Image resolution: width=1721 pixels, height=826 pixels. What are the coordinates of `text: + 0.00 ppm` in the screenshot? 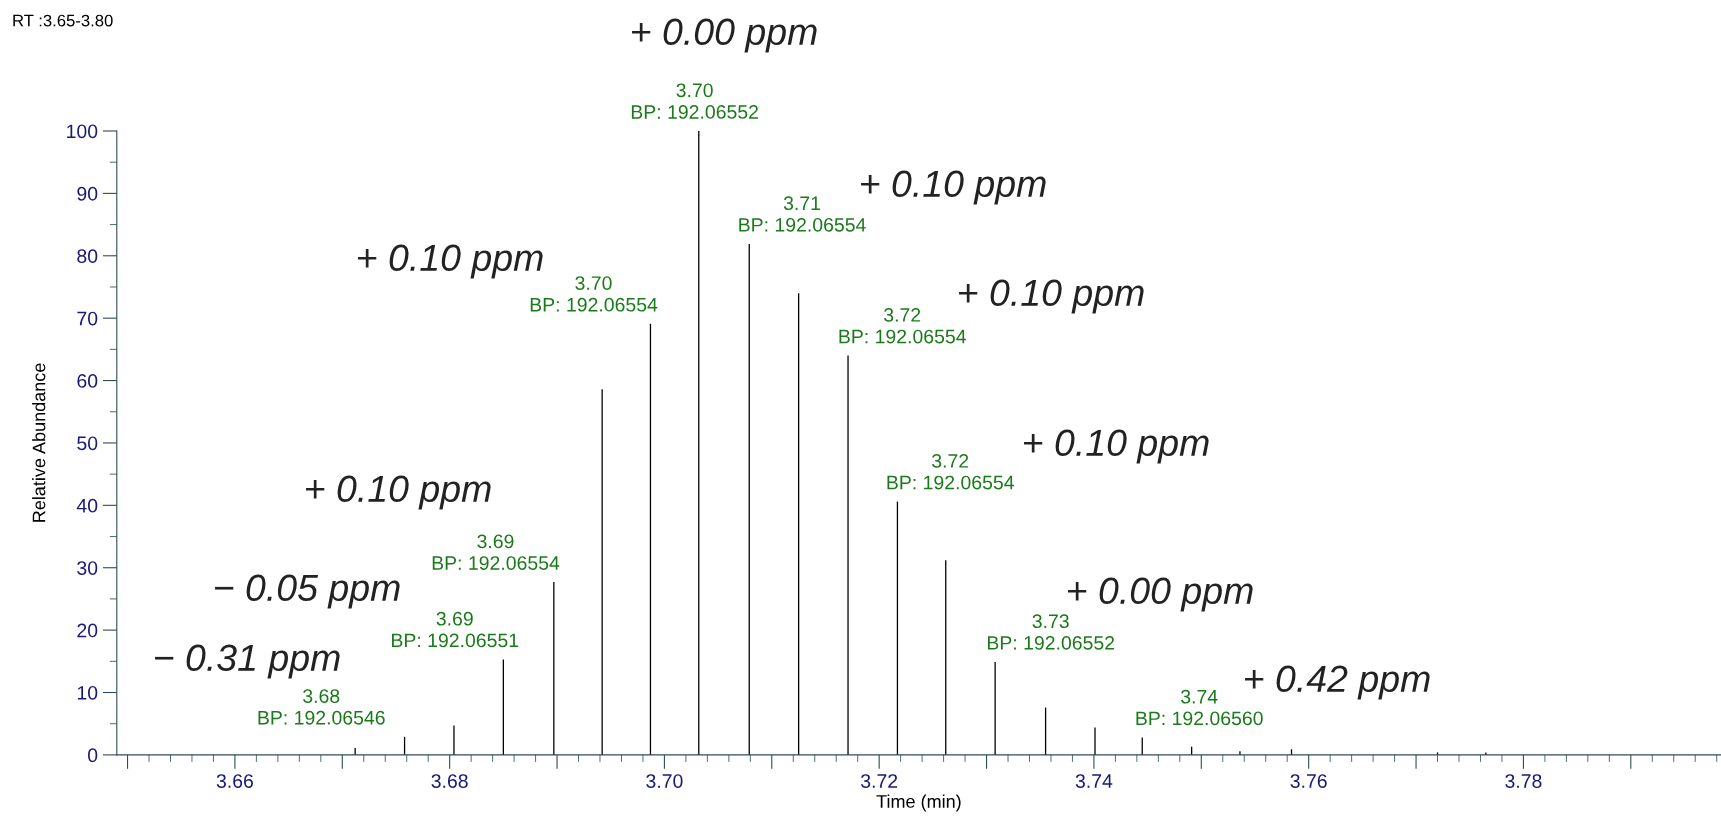 It's located at (724, 35).